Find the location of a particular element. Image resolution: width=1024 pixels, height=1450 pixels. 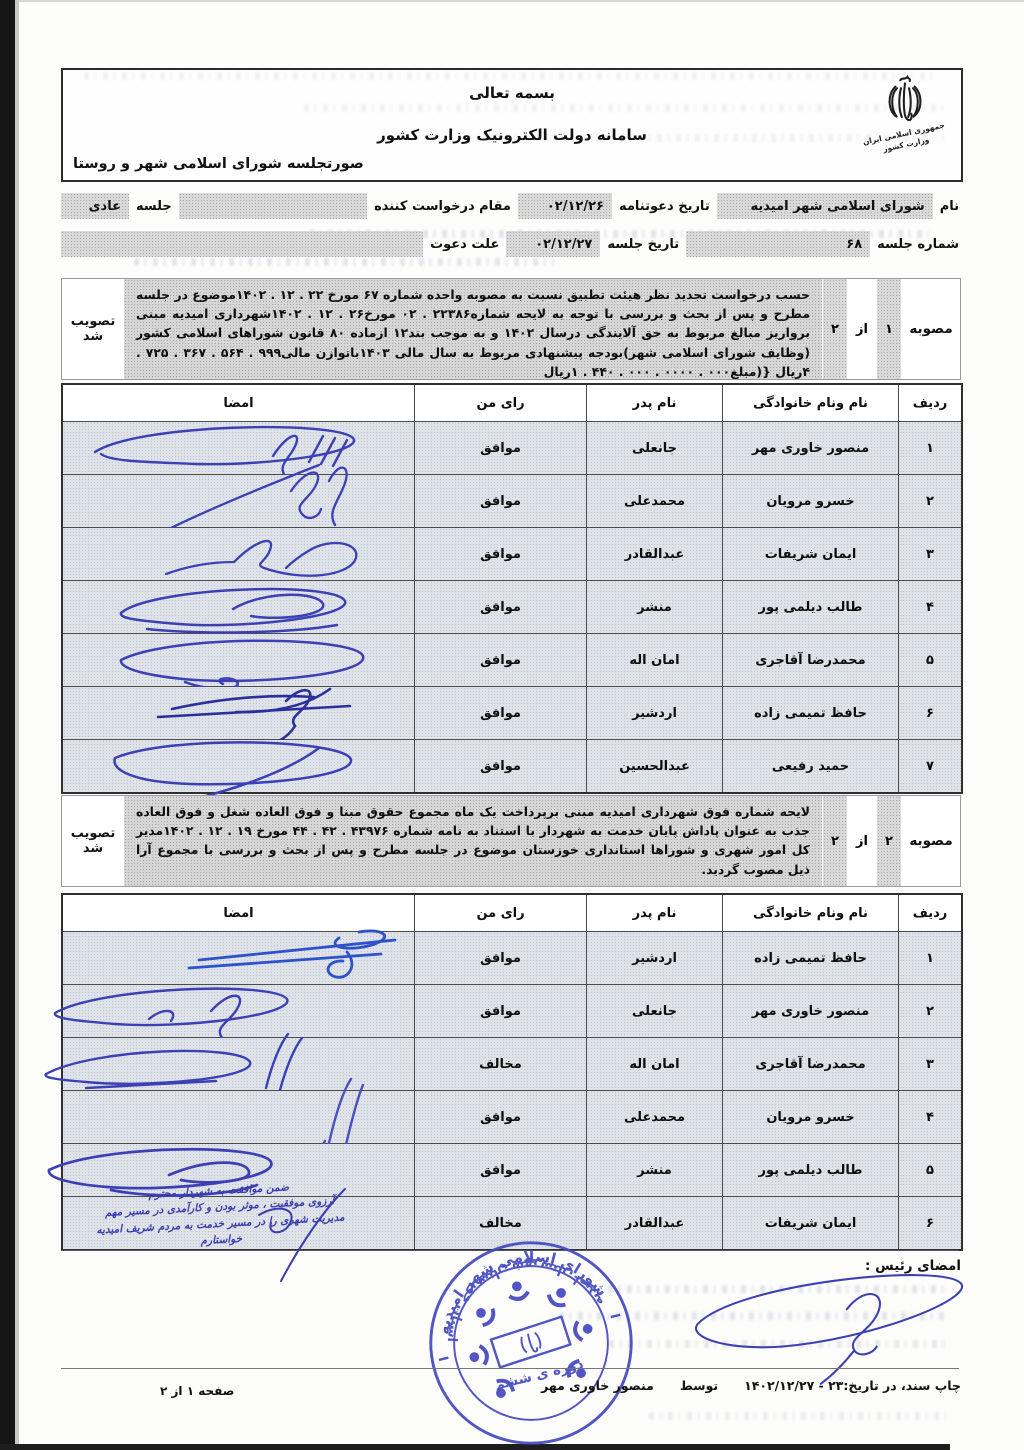

col-header-num: ردیف is located at coordinates (930, 403).